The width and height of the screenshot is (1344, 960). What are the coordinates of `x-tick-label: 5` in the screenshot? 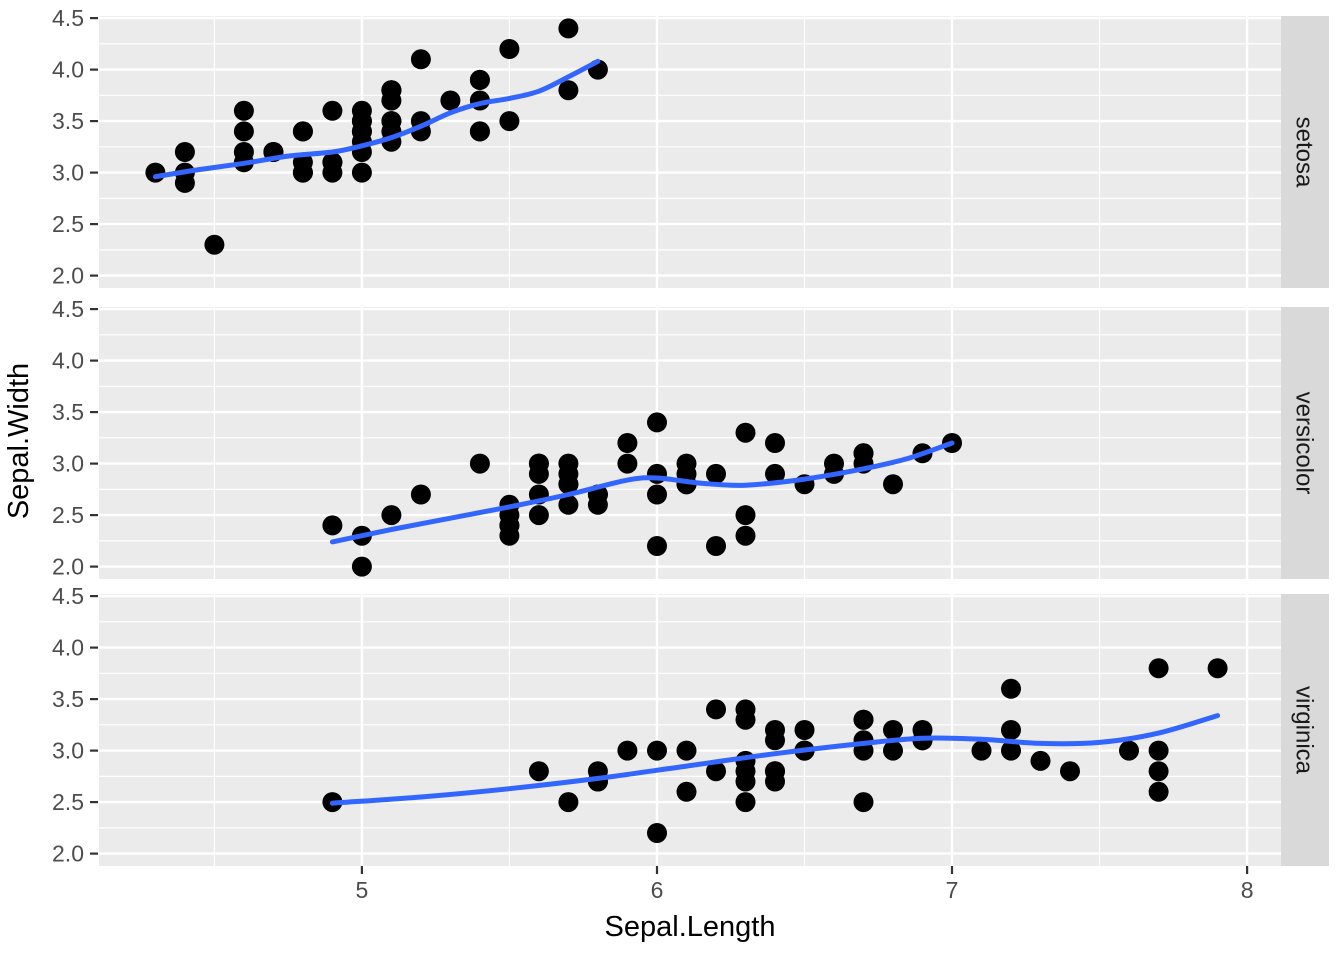 It's located at (362, 890).